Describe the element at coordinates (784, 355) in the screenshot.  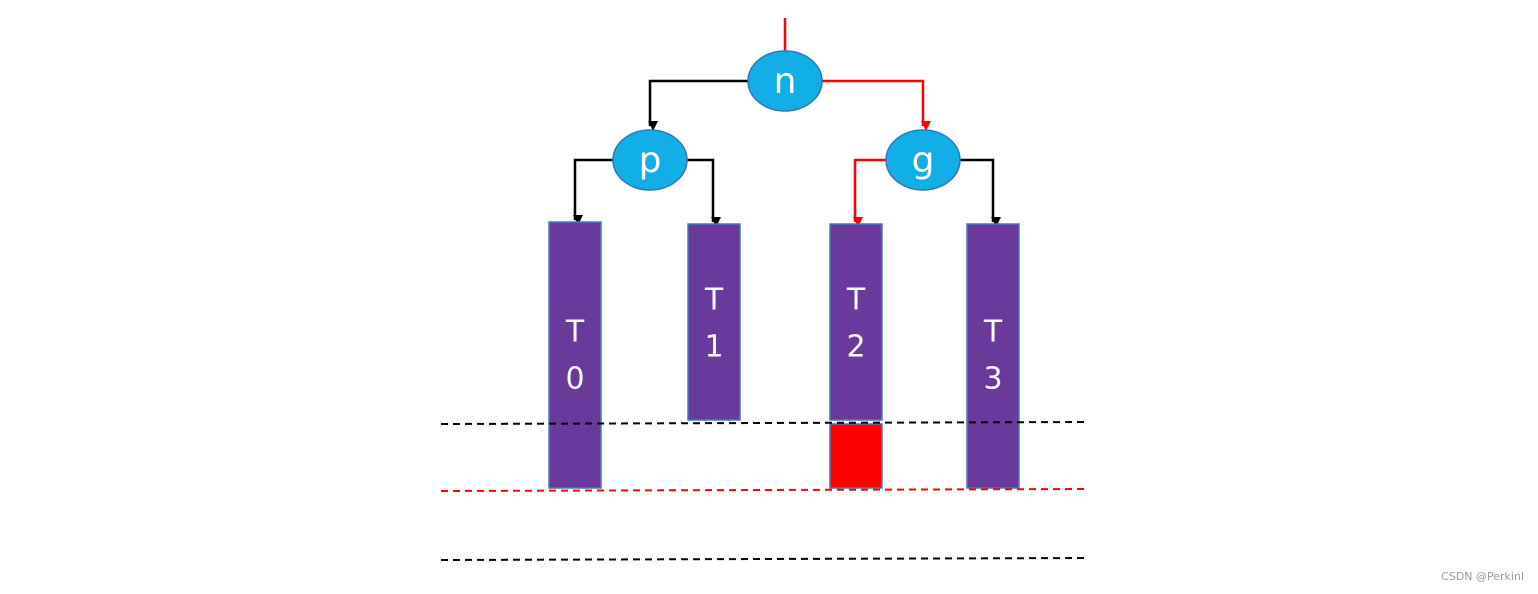
I see `subtrees: T 0 T 1 T 2 T 3` at that location.